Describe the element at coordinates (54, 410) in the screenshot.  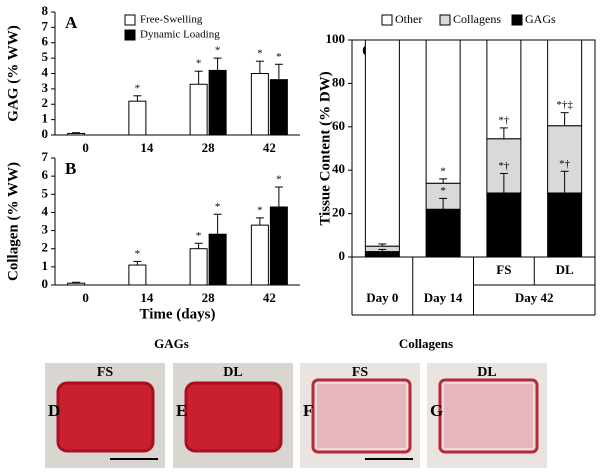
I see `image-letter: D` at that location.